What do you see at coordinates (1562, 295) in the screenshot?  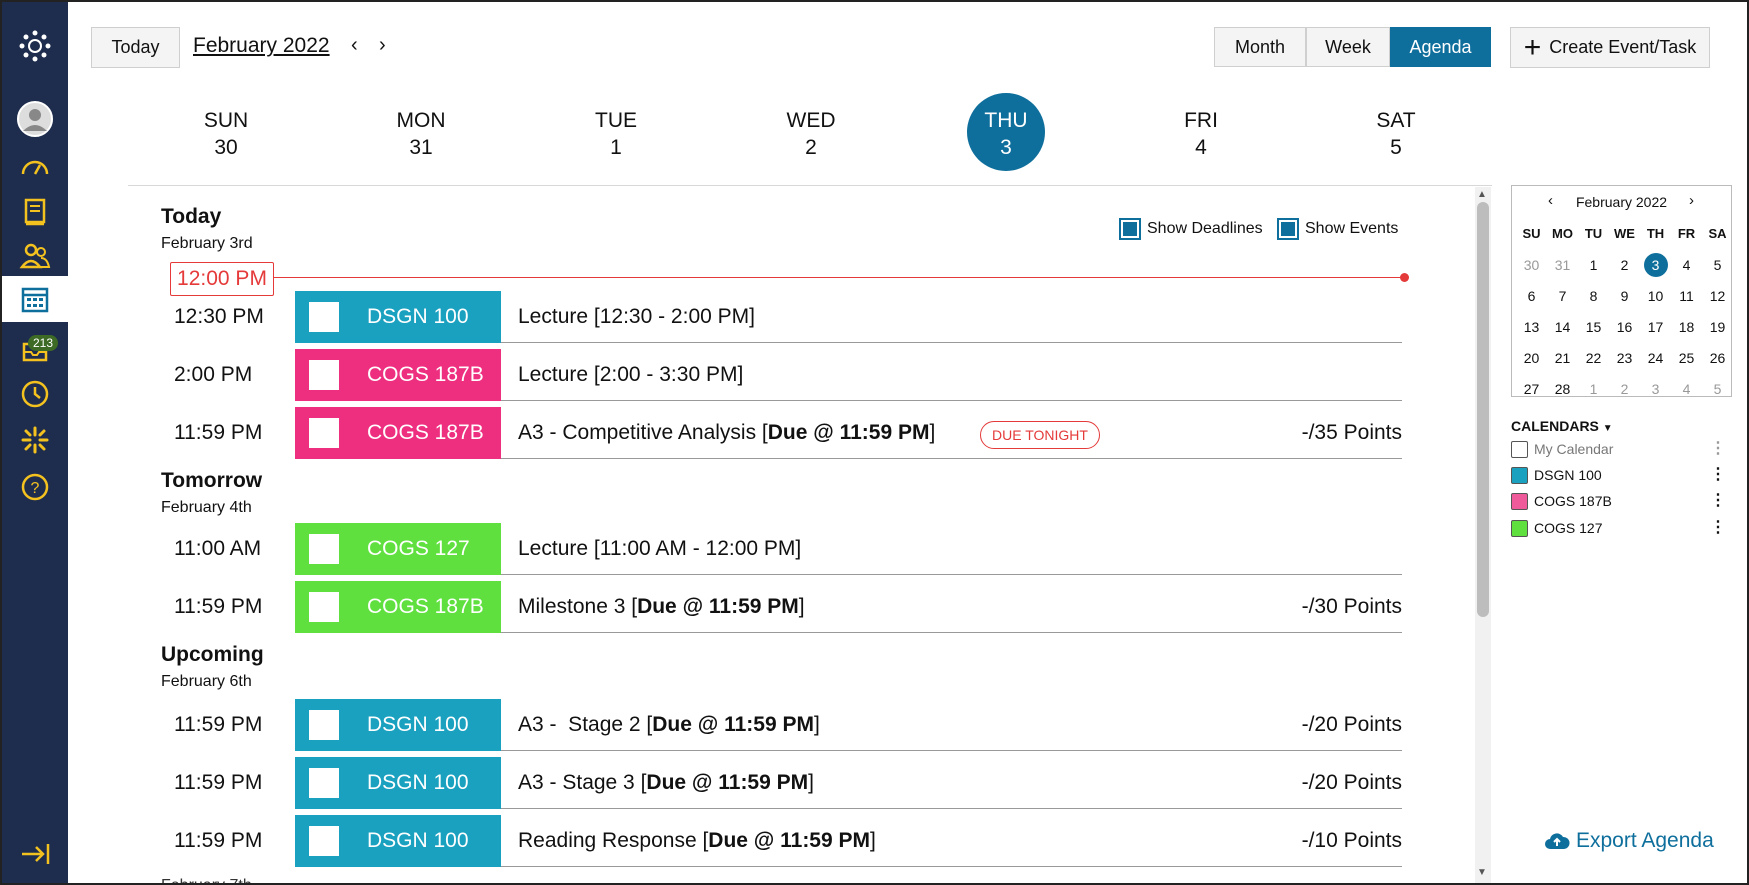 I see `mini-day-cell: 7` at bounding box center [1562, 295].